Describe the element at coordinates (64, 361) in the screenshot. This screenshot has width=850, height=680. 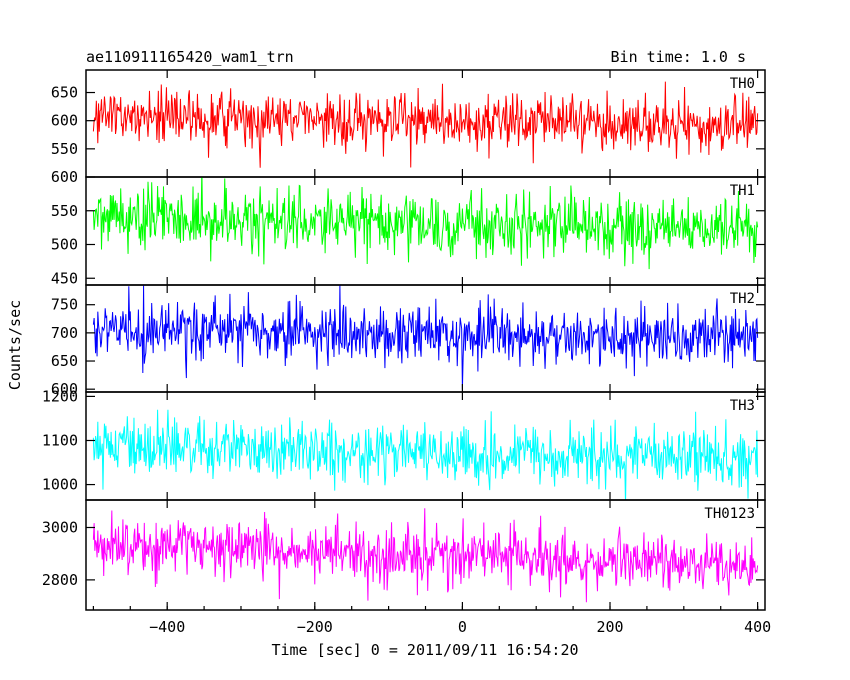
I see `y-tick-label-th2: 650` at that location.